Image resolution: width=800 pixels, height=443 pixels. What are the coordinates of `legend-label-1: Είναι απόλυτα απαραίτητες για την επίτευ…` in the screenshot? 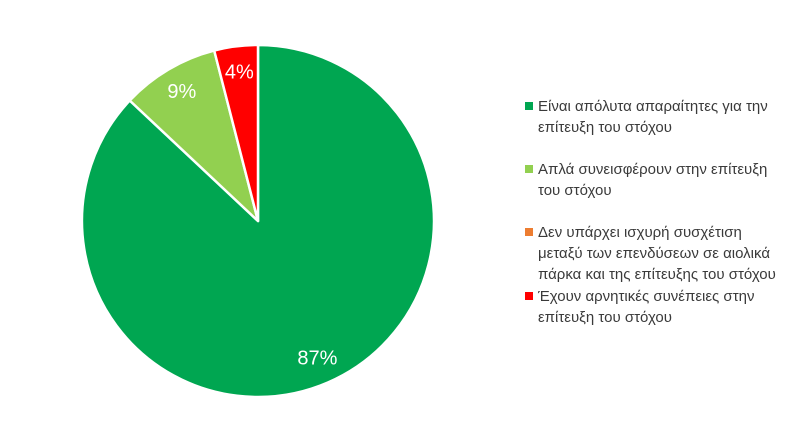 It's located at (653, 117).